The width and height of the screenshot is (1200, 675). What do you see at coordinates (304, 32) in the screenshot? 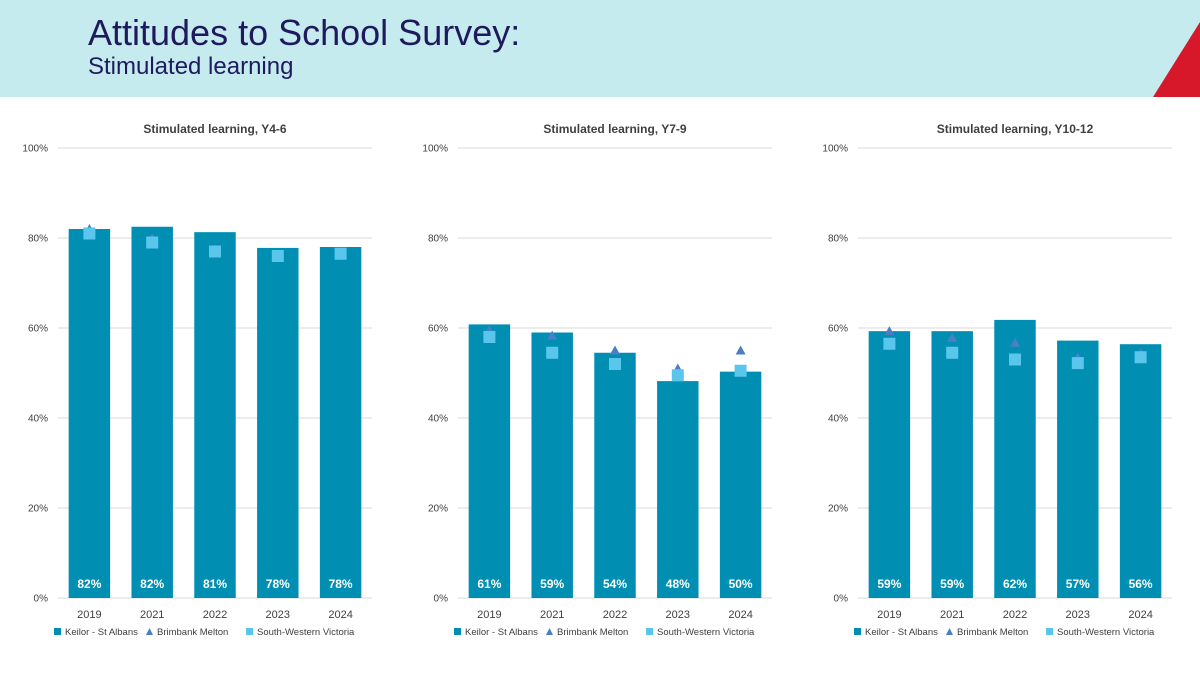
I see `page-title: Attitudes to School Survey:` at bounding box center [304, 32].